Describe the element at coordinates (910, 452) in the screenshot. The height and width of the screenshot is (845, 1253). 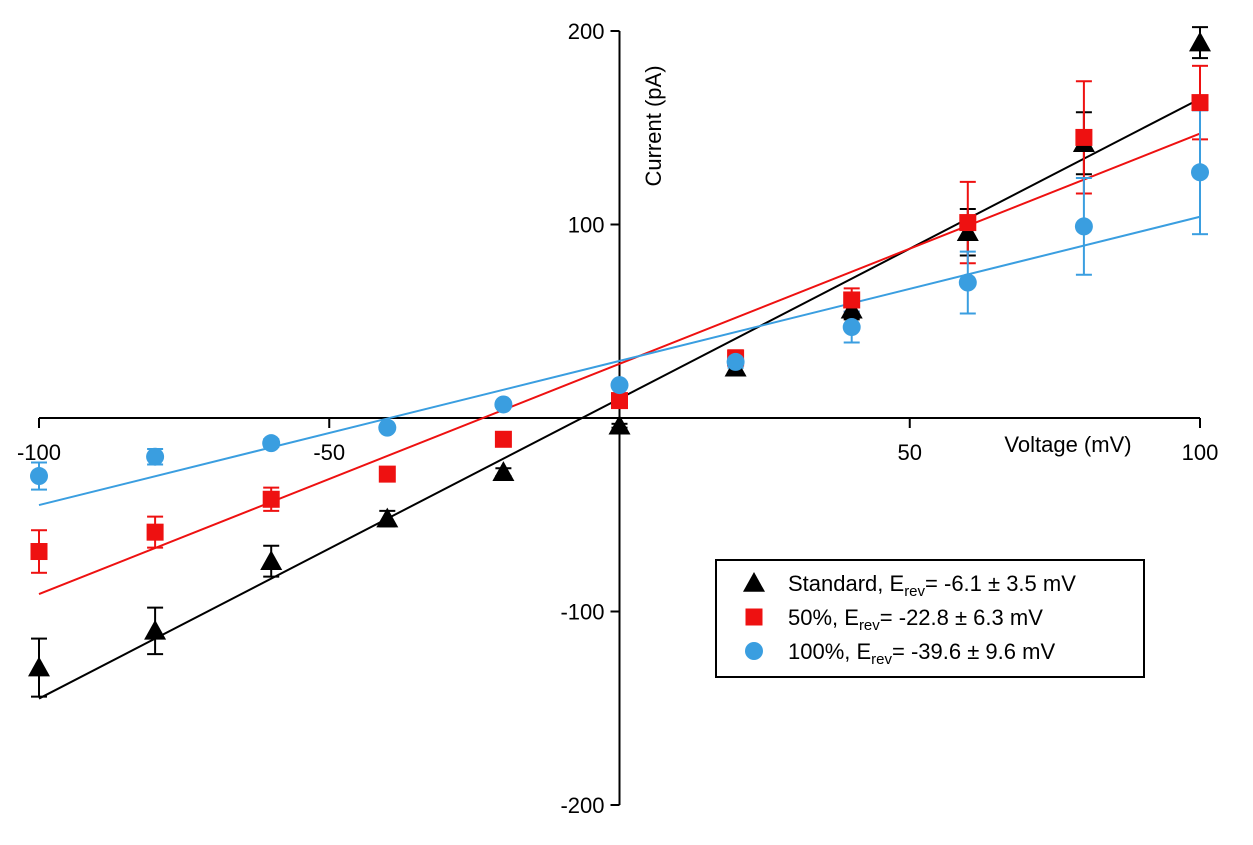
I see `x-tick-label: 50` at that location.